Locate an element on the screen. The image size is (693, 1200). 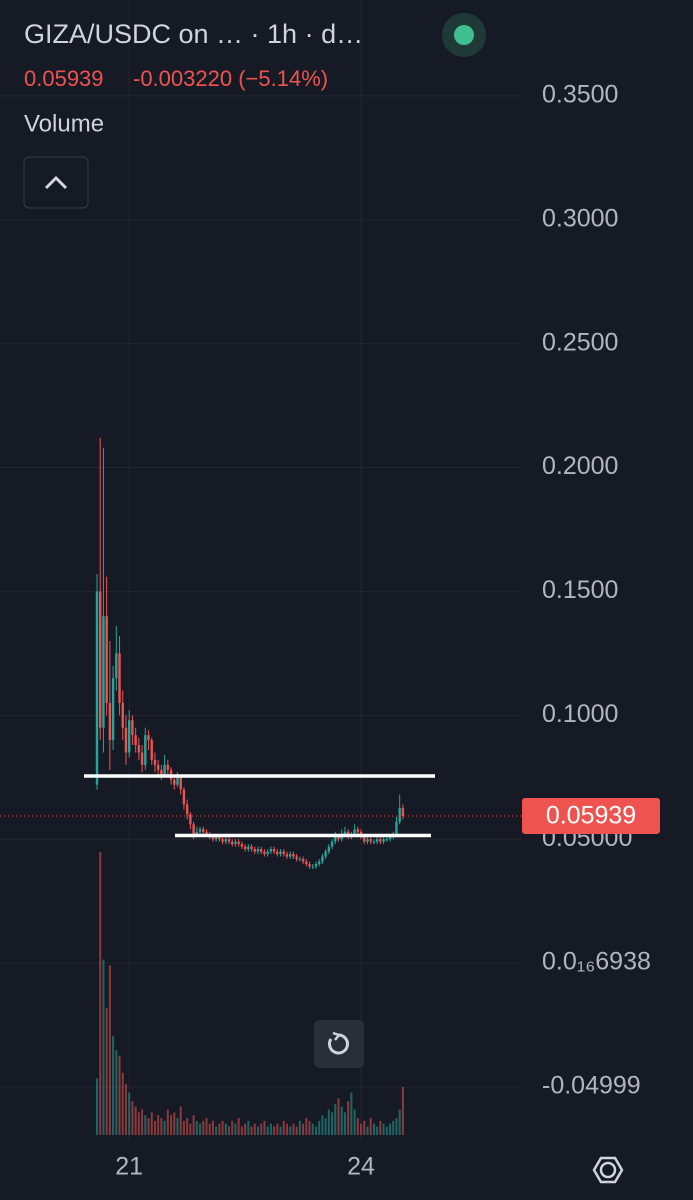
y-tick-label: -0.04999 is located at coordinates (591, 1086).